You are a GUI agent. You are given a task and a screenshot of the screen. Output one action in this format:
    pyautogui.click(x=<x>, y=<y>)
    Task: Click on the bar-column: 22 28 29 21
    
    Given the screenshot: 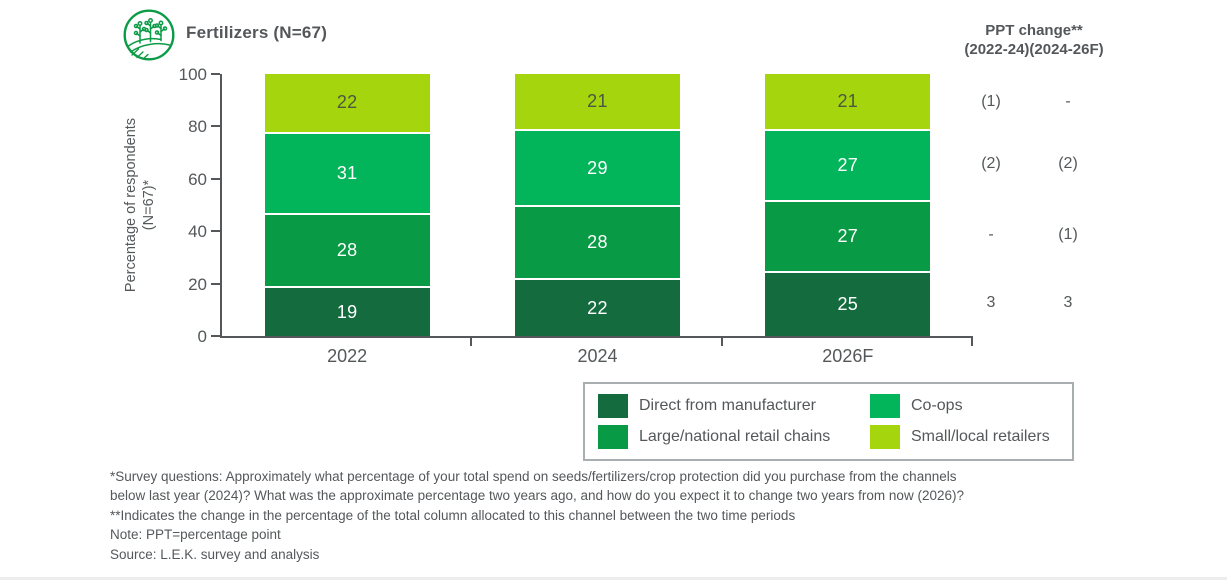 What is the action you would take?
    pyautogui.click(x=597, y=205)
    